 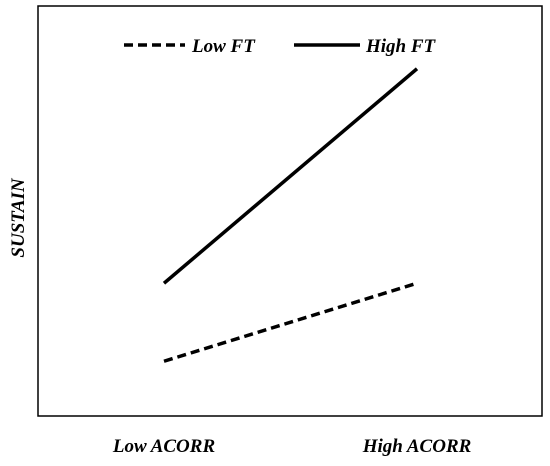 What do you see at coordinates (401, 46) in the screenshot?
I see `legend-label-high-ft: High FT` at bounding box center [401, 46].